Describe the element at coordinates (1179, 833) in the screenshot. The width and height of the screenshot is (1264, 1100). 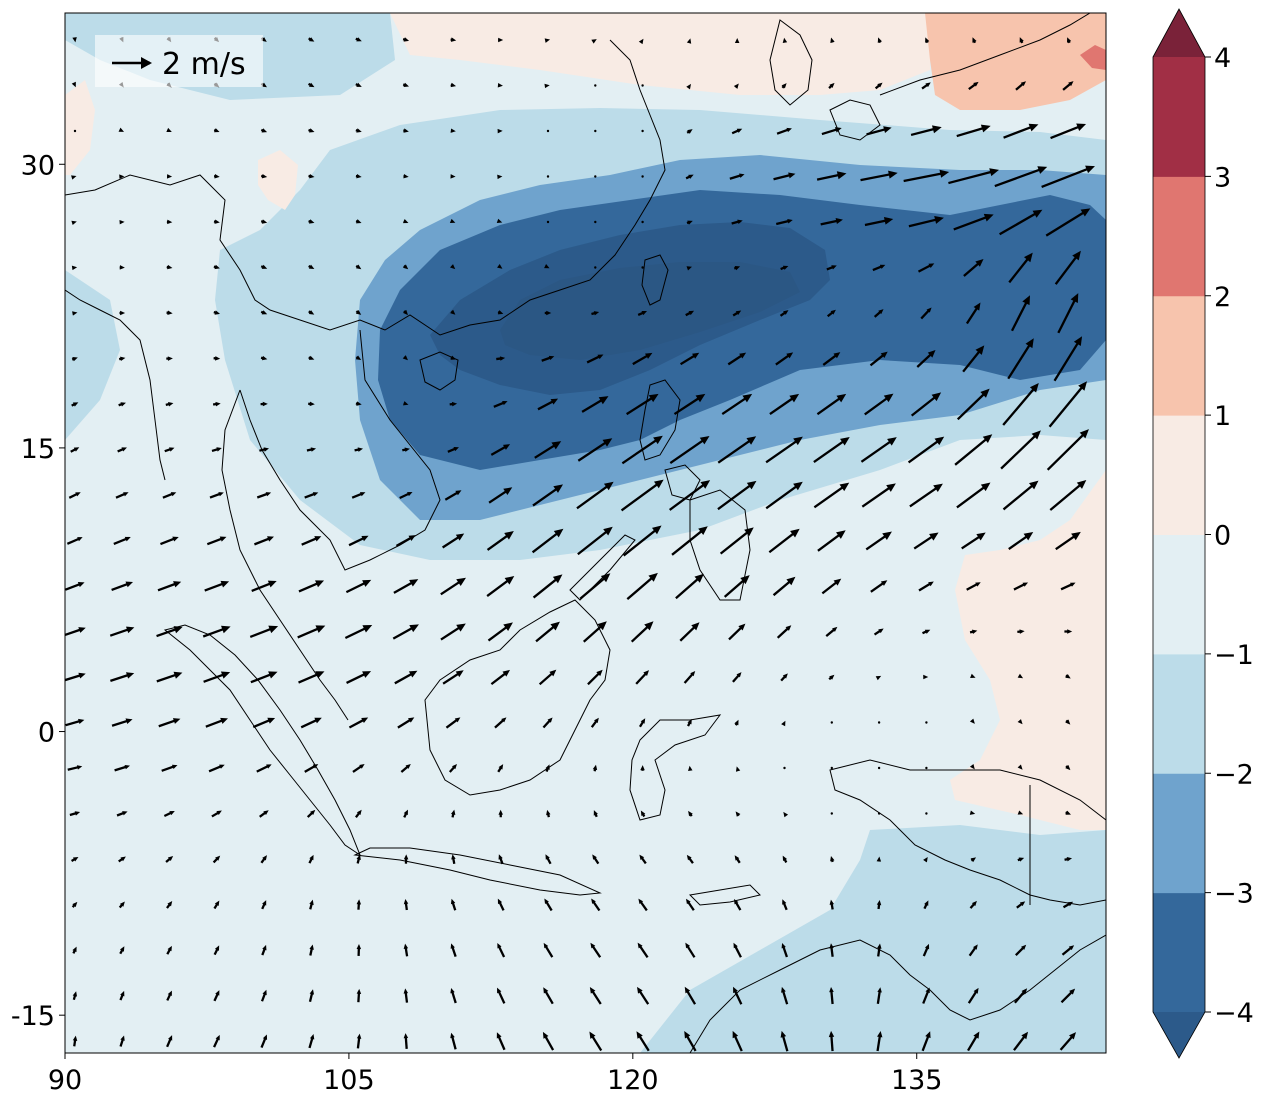
I see `colorbar-band` at that location.